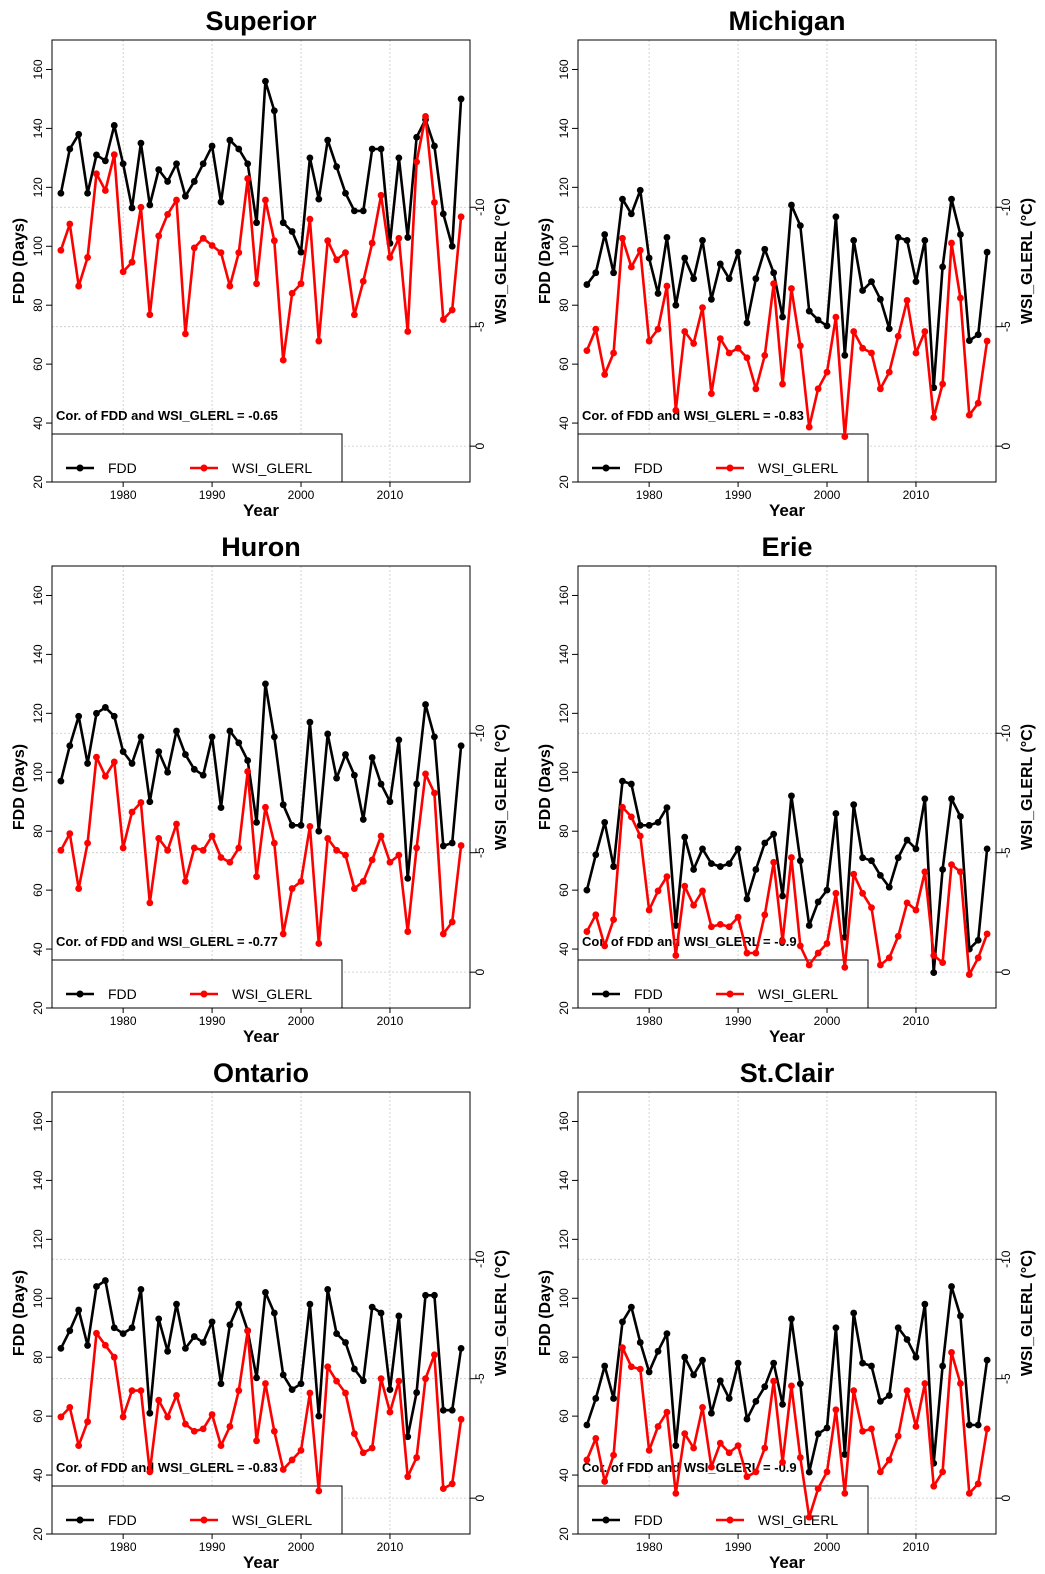 Image resolution: width=1045 pixels, height=1574 pixels. Describe the element at coordinates (123, 495) in the screenshot. I see `x-tick-label: 1980` at that location.